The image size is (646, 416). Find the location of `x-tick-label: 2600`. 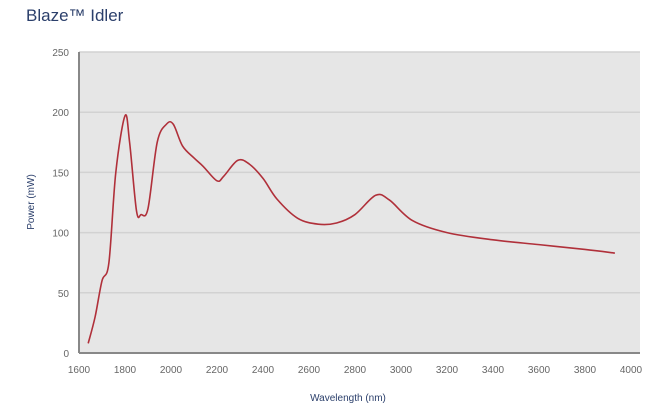

x-tick-label: 2600 is located at coordinates (309, 370).